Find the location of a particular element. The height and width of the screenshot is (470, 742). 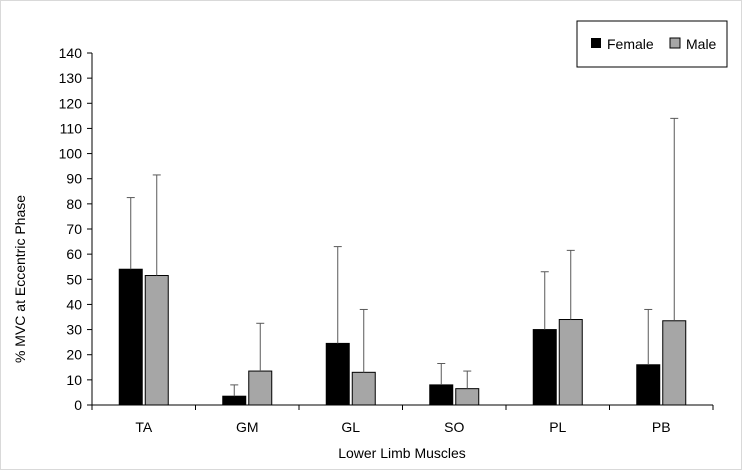

y-tick-label: 100 is located at coordinates (71, 154).